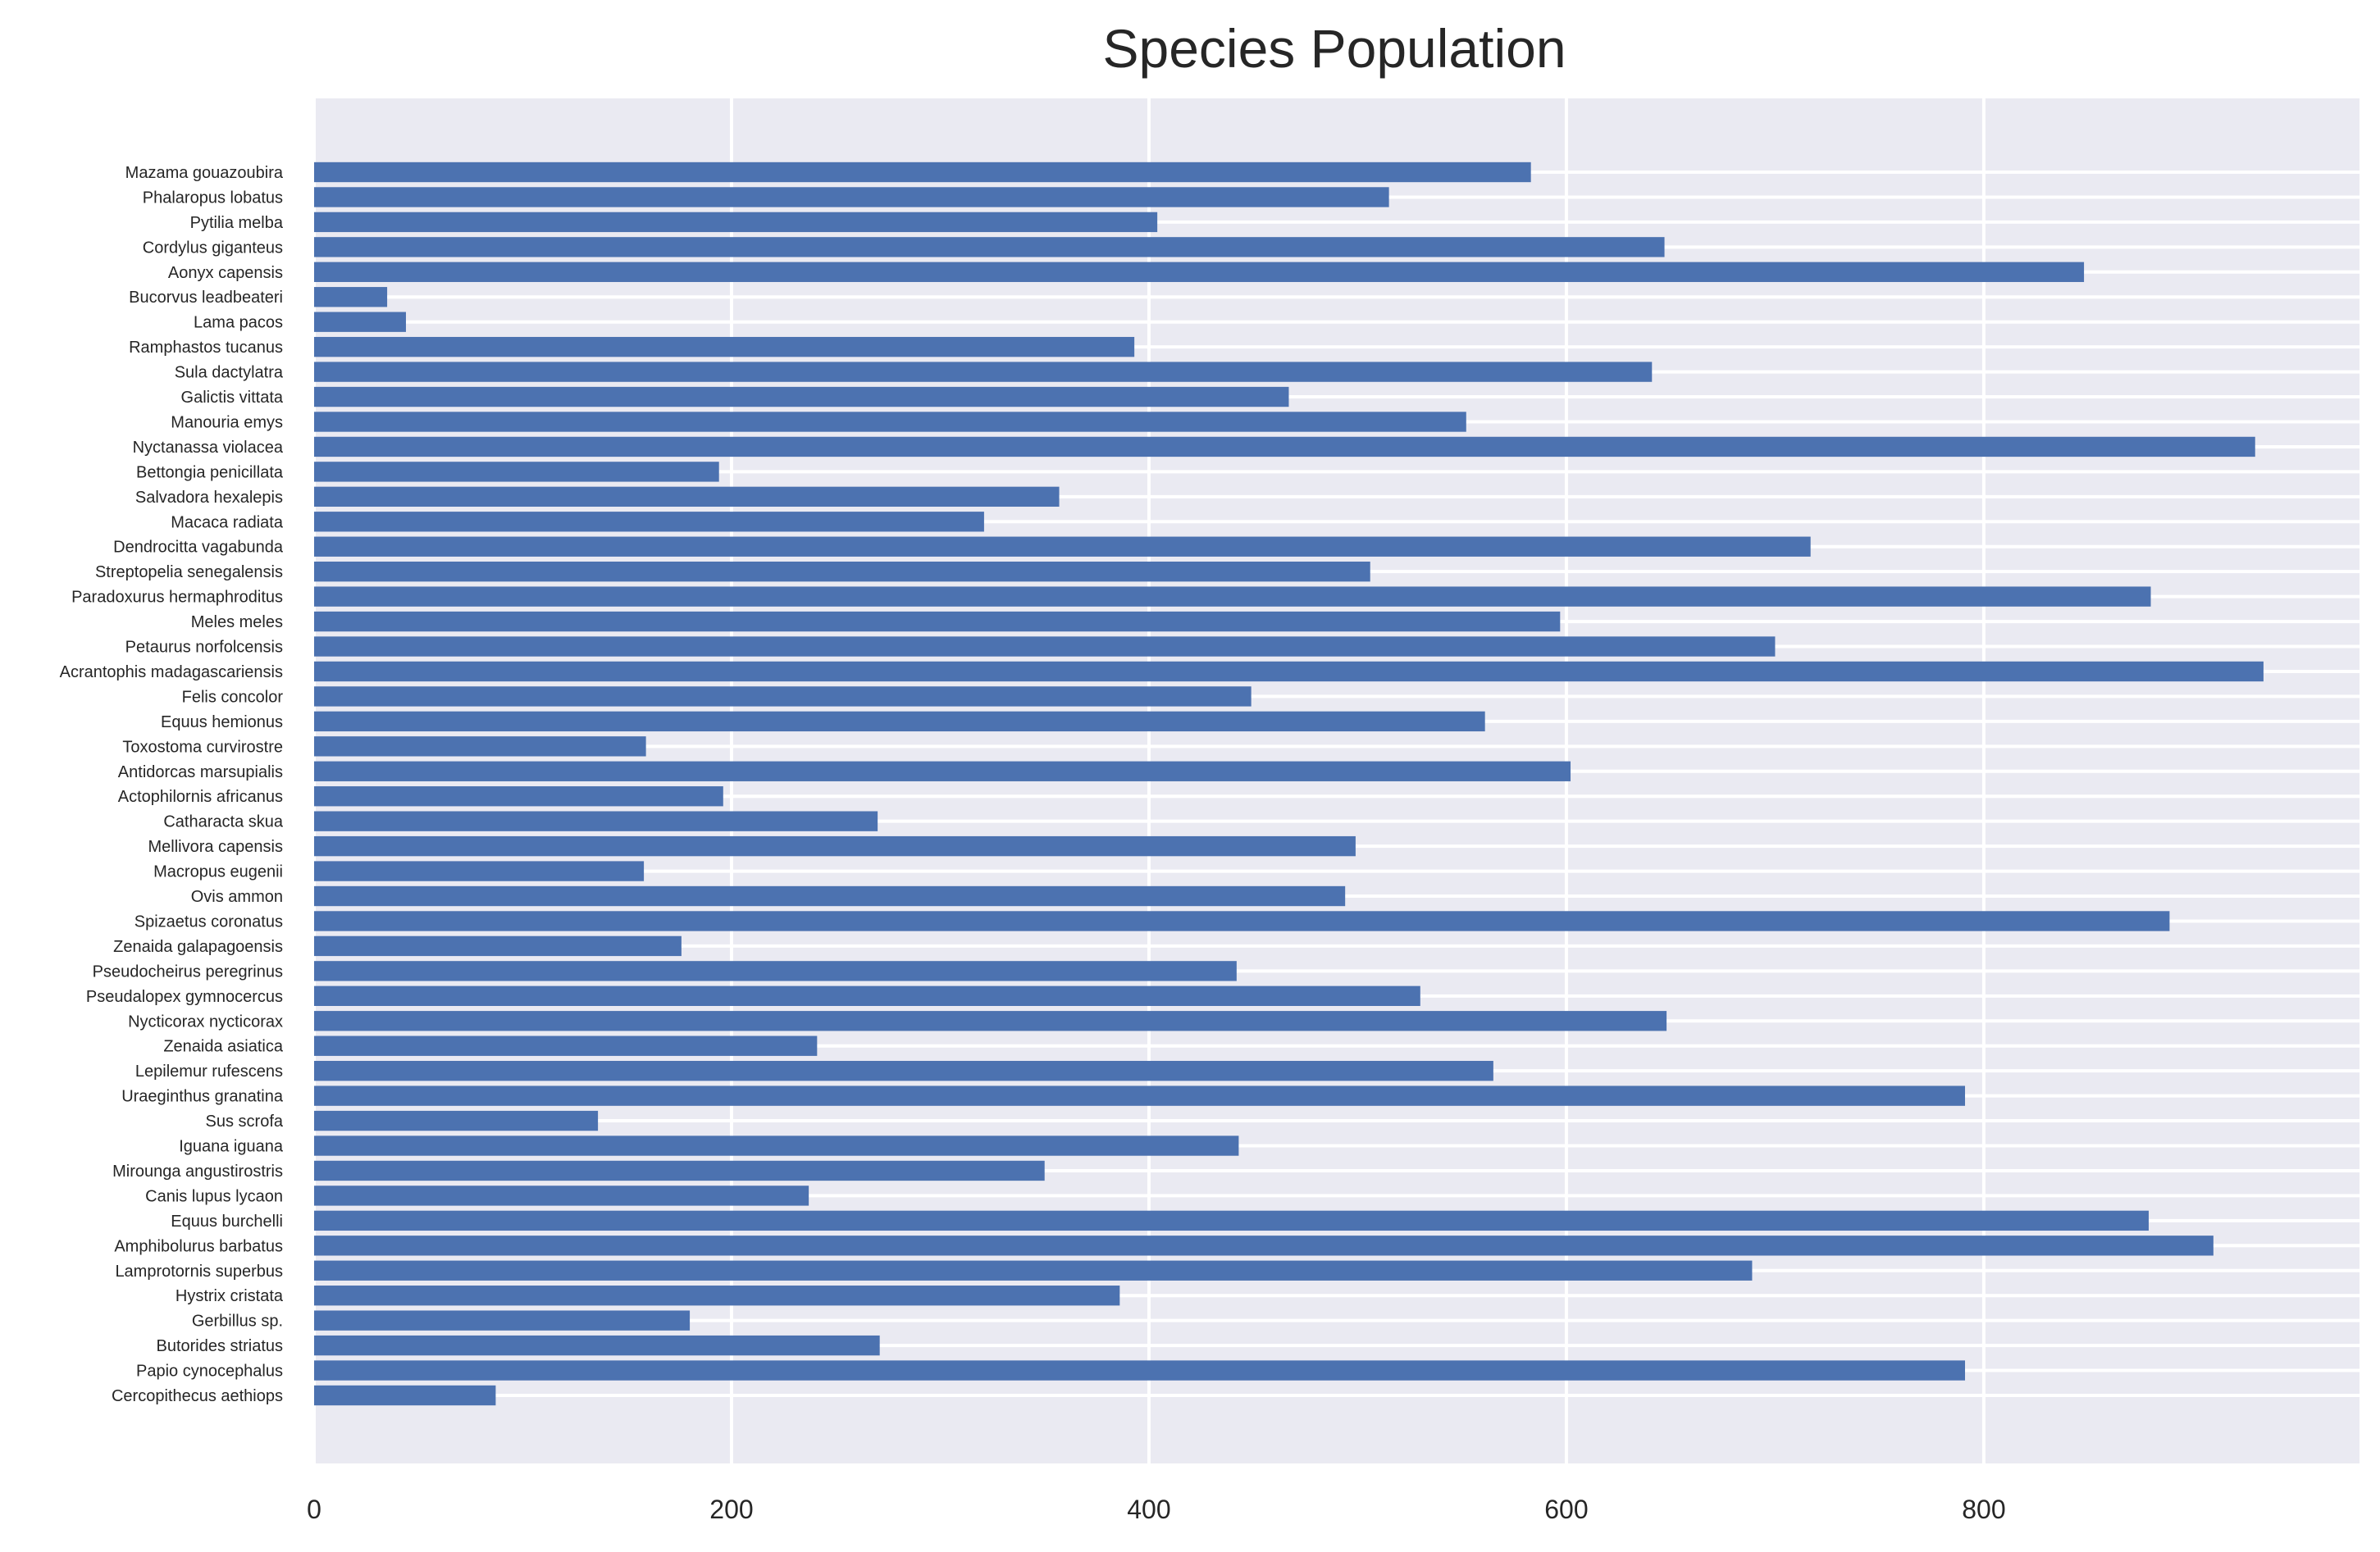 The width and height of the screenshot is (2380, 1552). What do you see at coordinates (1566, 1510) in the screenshot?
I see `x-tick-label: 600` at bounding box center [1566, 1510].